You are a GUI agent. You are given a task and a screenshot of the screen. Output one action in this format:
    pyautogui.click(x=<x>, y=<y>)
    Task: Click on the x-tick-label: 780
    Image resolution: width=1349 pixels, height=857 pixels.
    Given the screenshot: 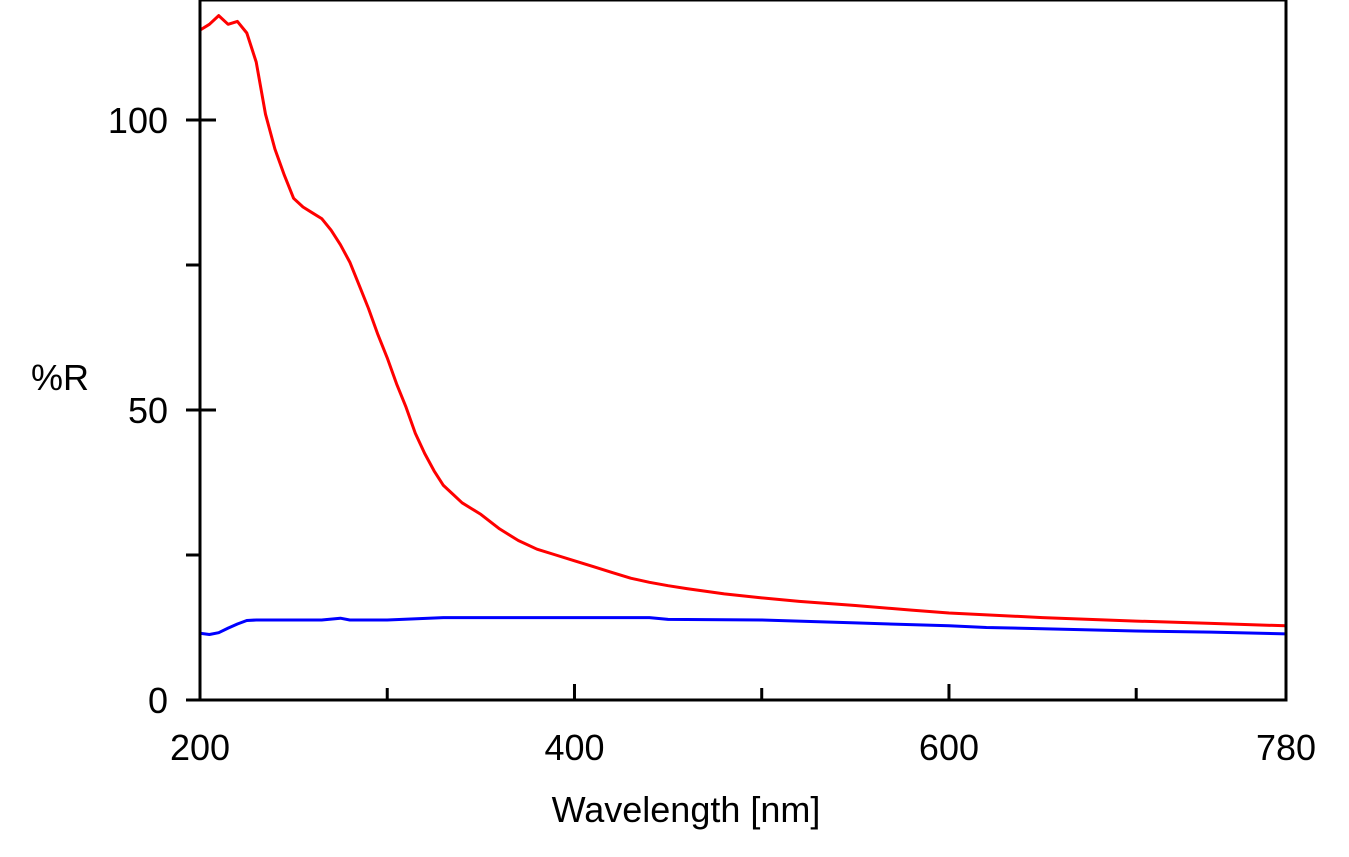 What is the action you would take?
    pyautogui.click(x=1286, y=747)
    